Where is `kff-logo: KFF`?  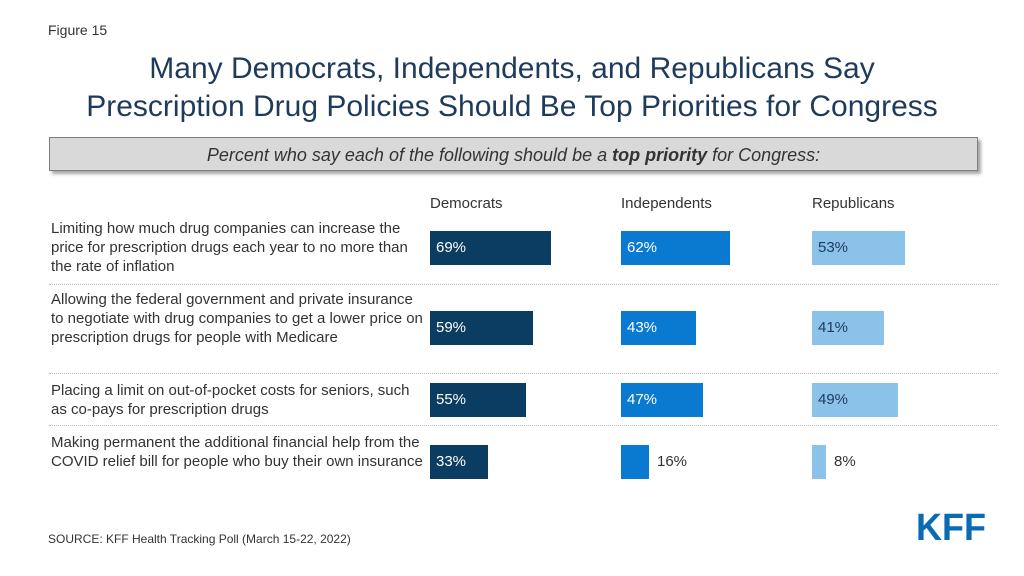 kff-logo: KFF is located at coordinates (951, 526).